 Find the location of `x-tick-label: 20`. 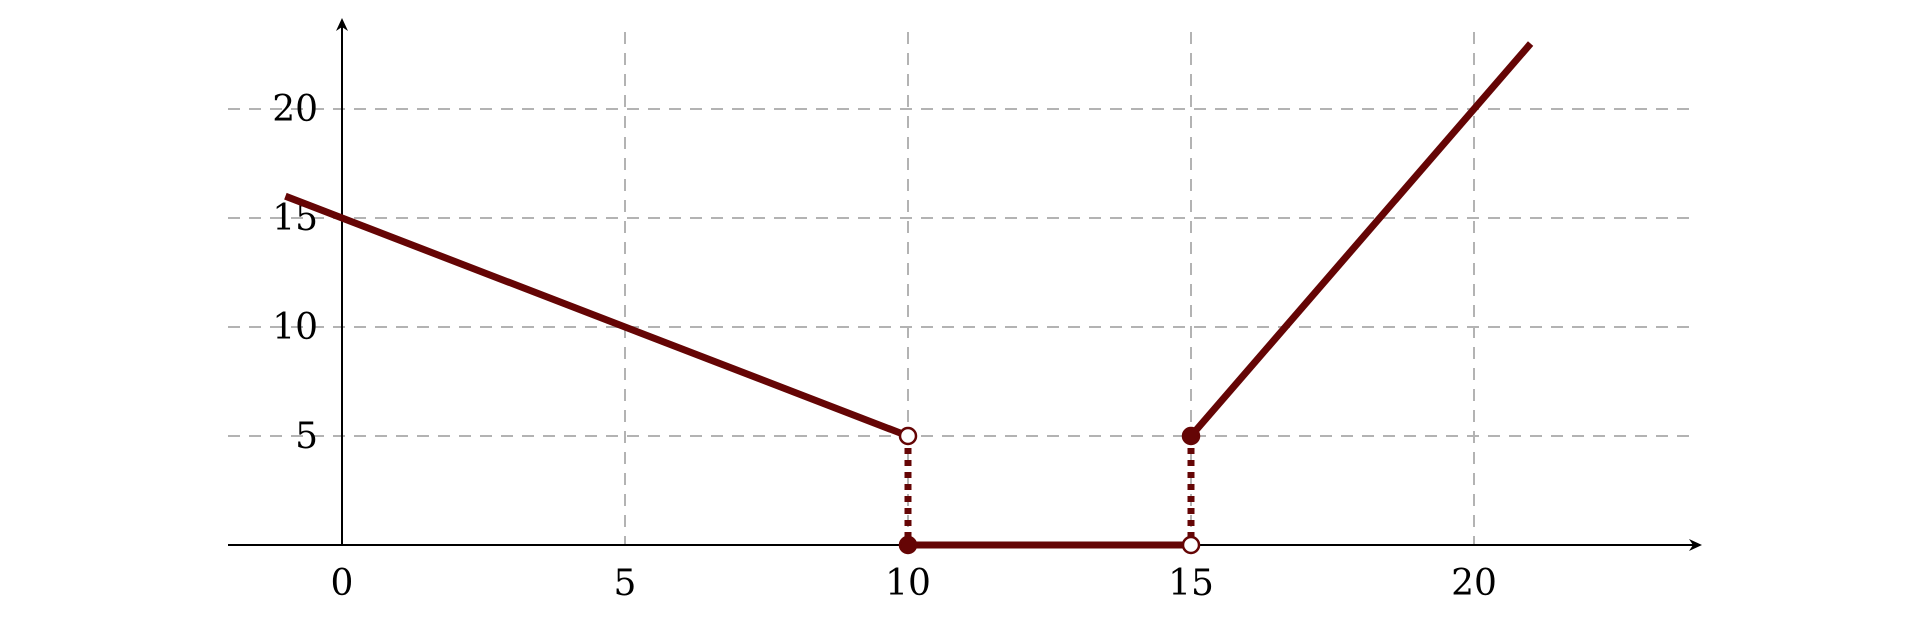

x-tick-label: 20 is located at coordinates (1474, 583).